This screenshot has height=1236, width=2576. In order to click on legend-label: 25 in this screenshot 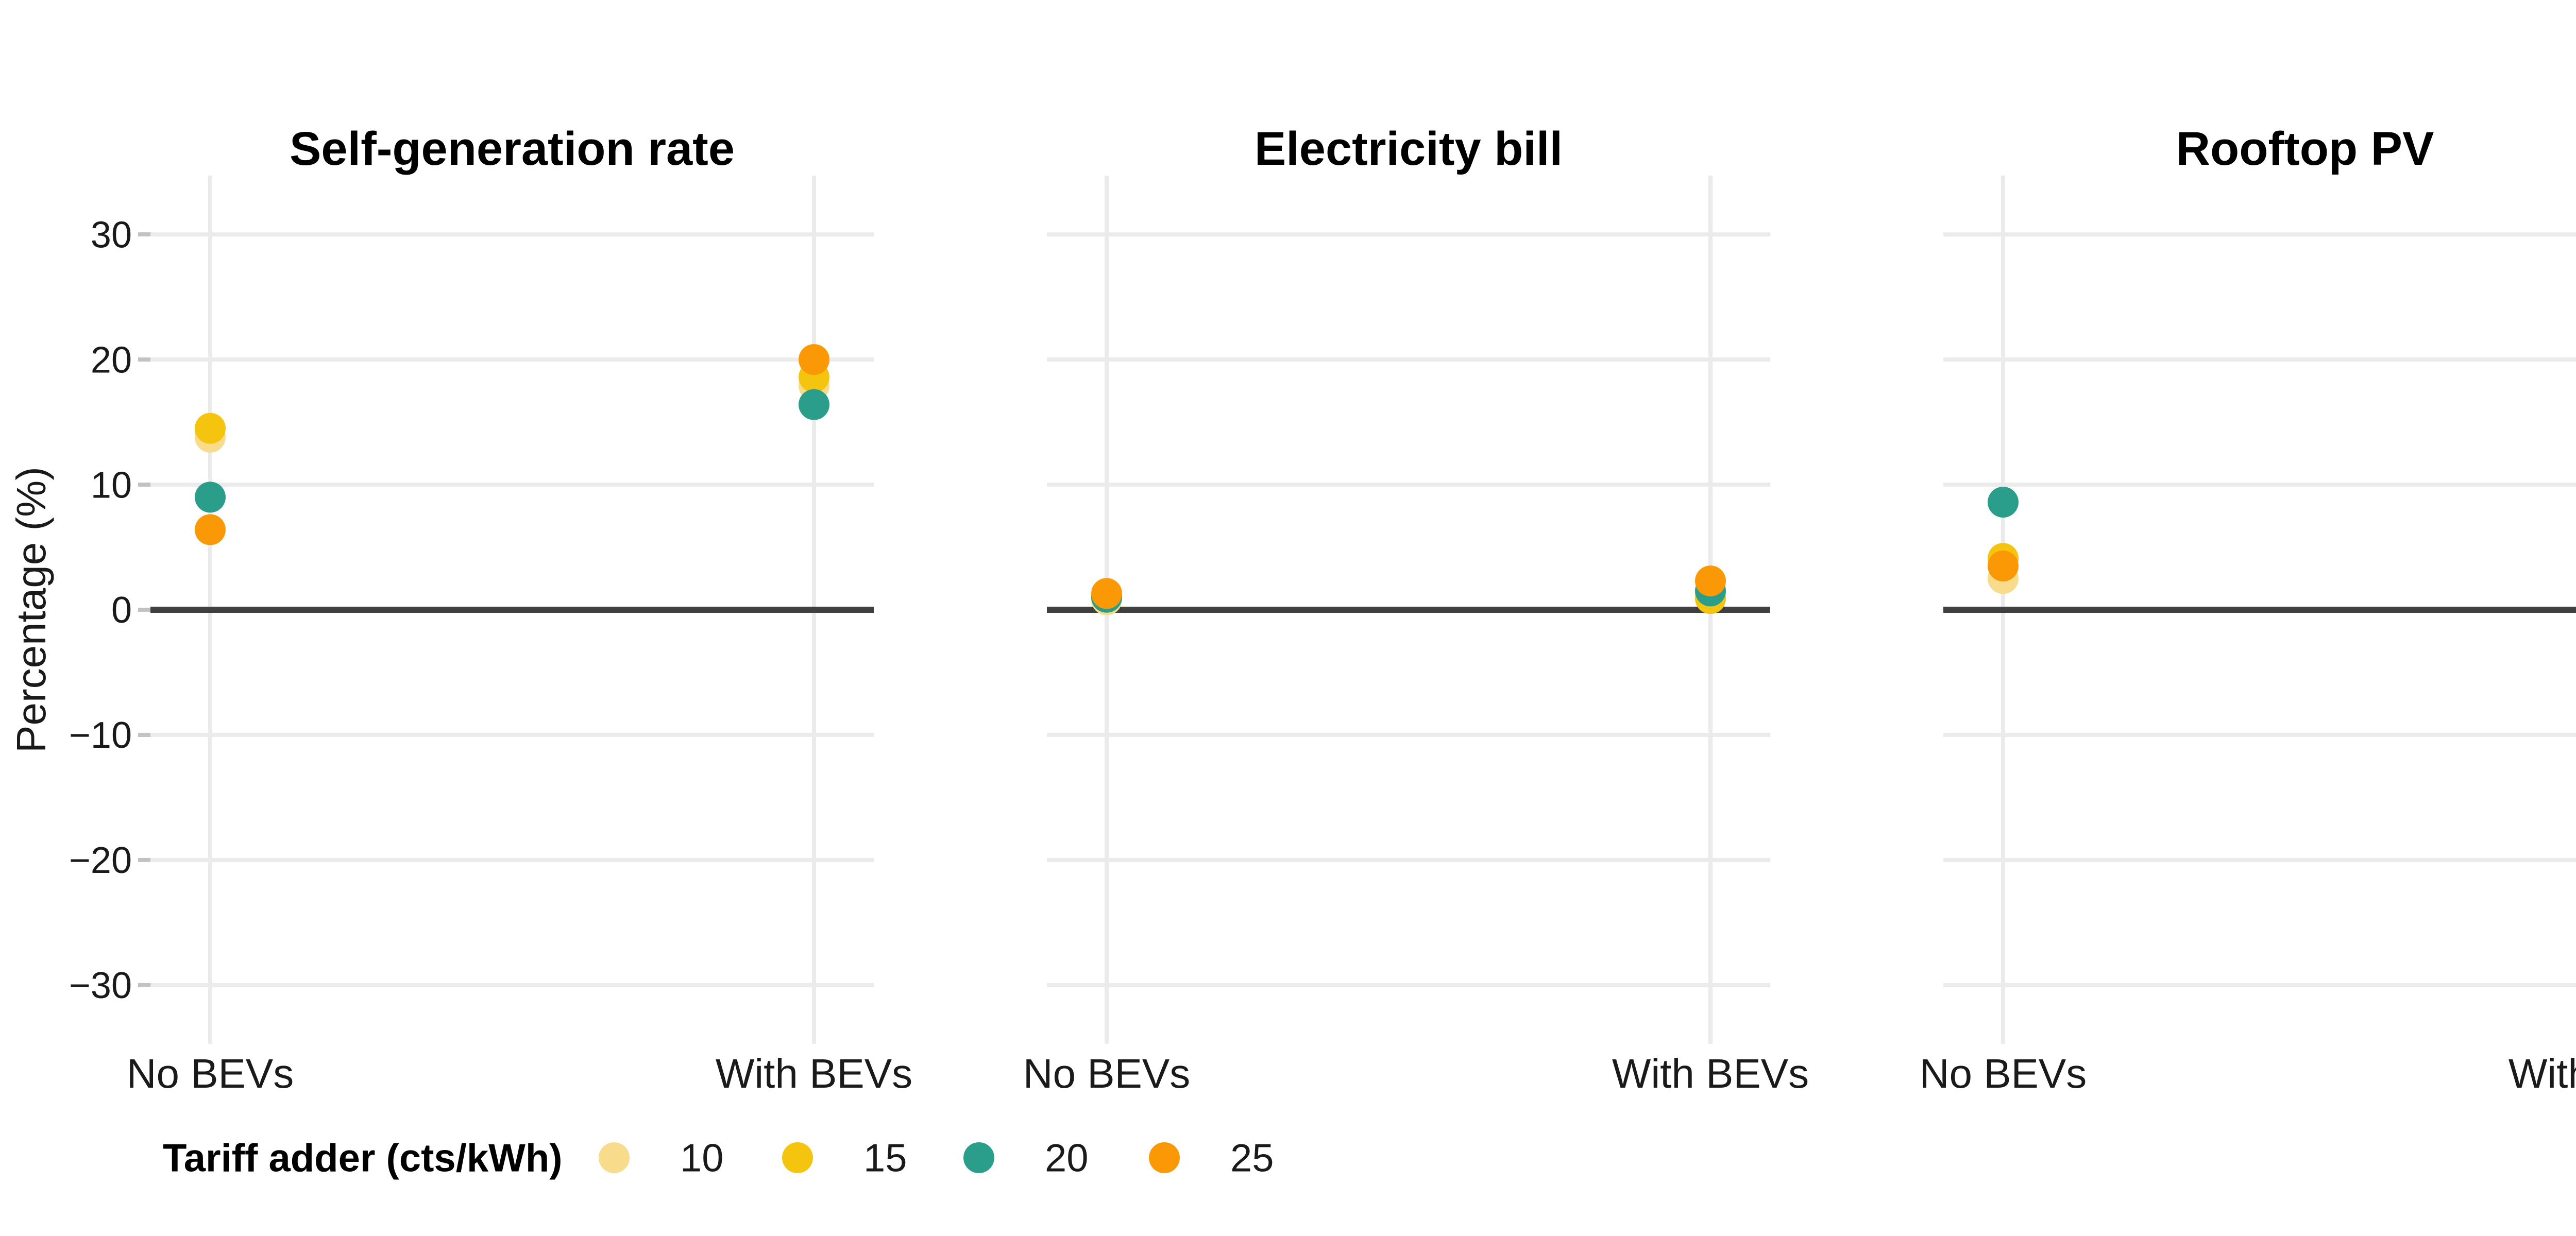, I will do `click(1252, 1158)`.